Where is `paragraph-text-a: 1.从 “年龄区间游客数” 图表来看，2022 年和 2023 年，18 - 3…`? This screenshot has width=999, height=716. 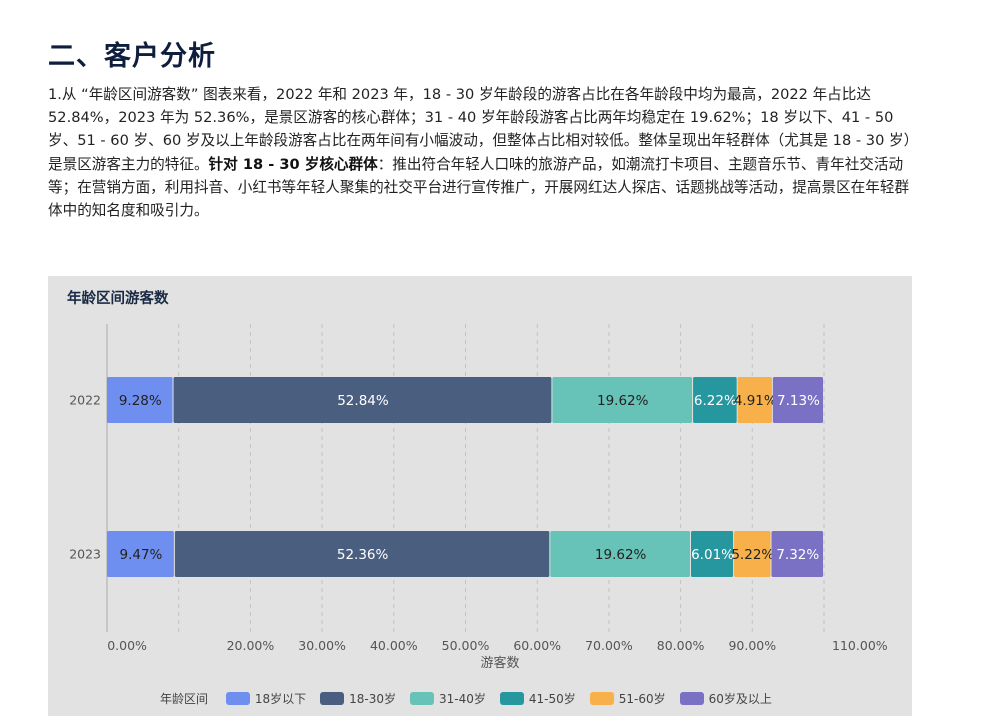 paragraph-text-a: 1.从 “年龄区间游客数” 图表来看，2022 年和 2023 年，18 - 3… is located at coordinates (479, 129).